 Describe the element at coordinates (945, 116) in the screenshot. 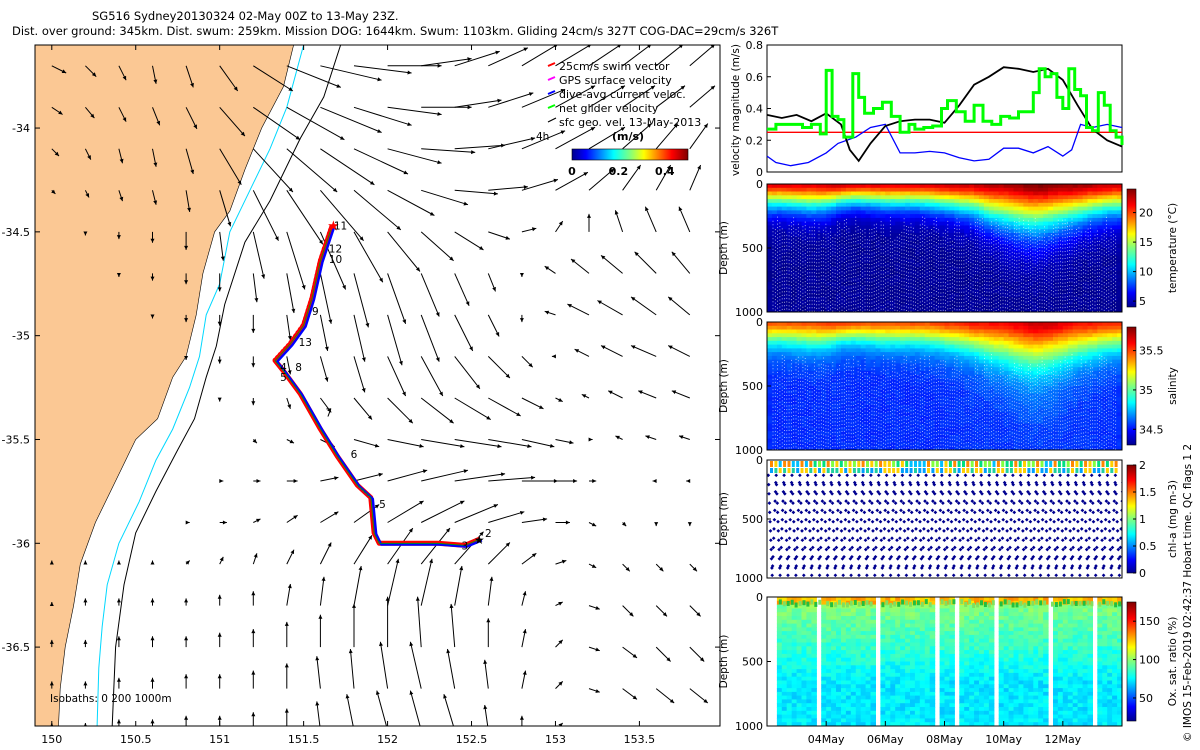

I see `velocity-series` at that location.